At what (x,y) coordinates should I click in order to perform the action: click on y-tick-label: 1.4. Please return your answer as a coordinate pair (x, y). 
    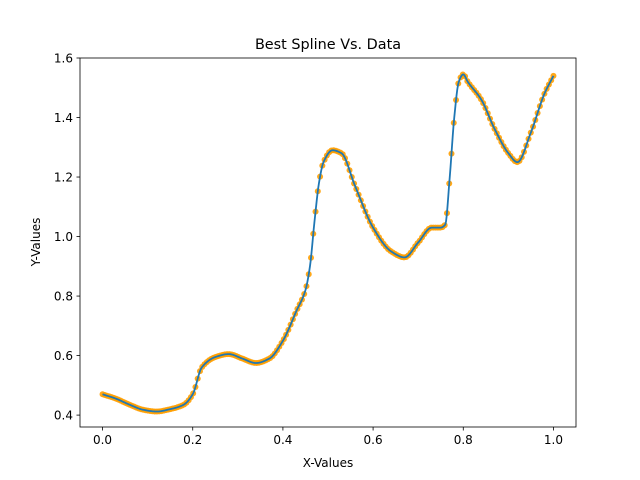
    Looking at the image, I should click on (63, 118).